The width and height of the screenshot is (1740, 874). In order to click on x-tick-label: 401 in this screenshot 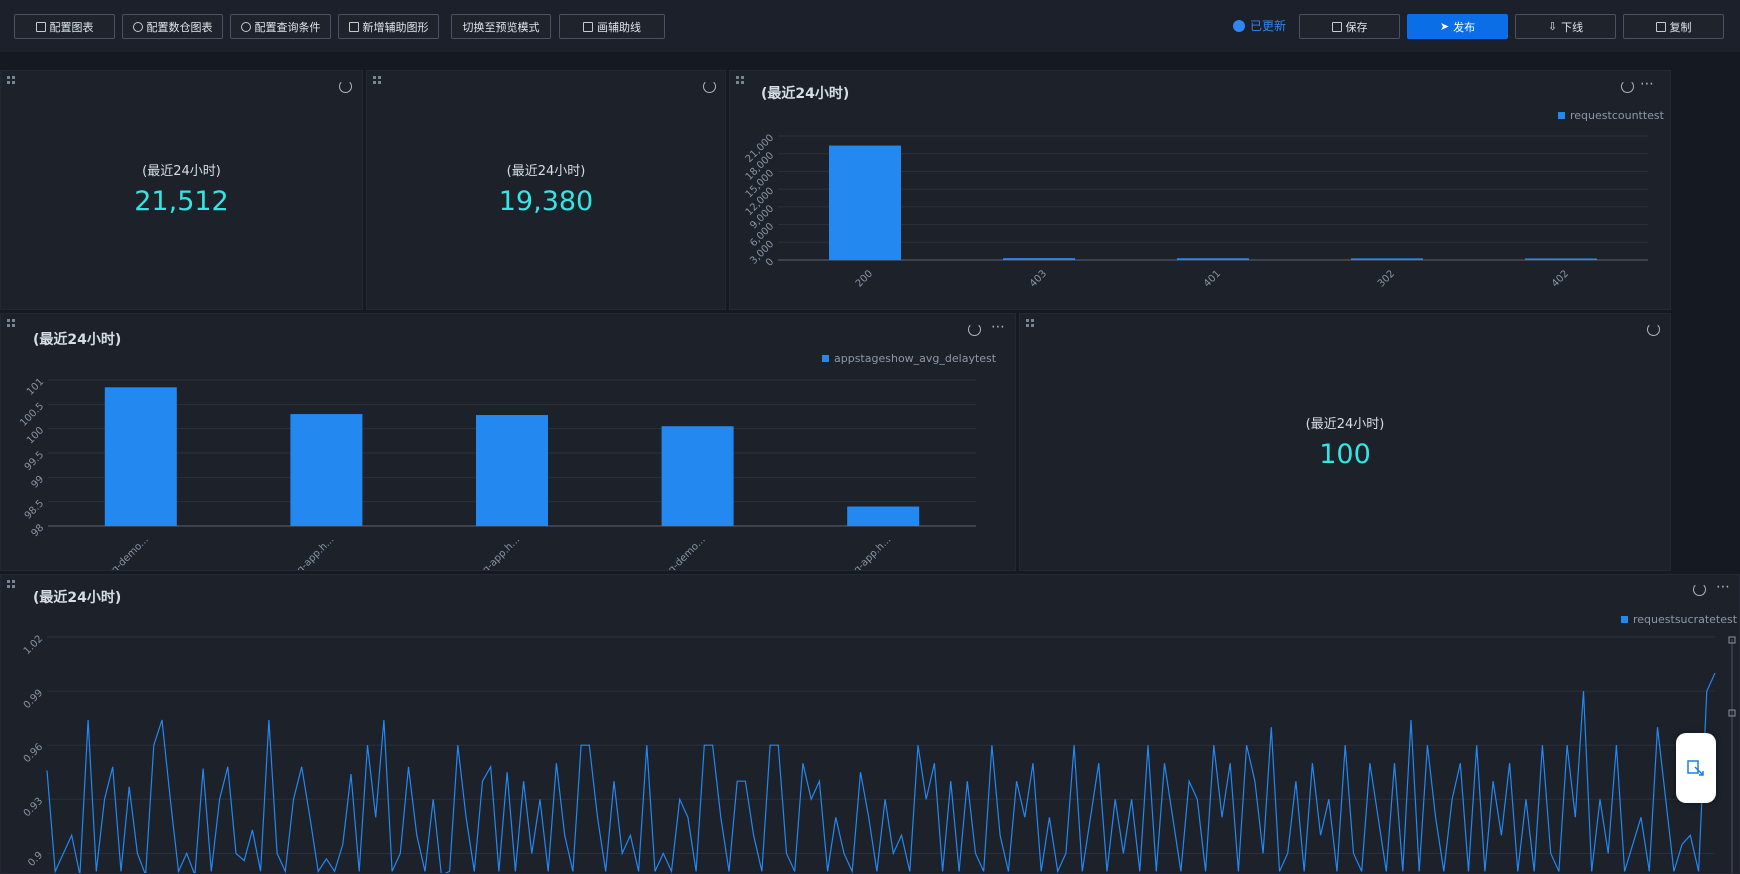, I will do `click(1212, 278)`.